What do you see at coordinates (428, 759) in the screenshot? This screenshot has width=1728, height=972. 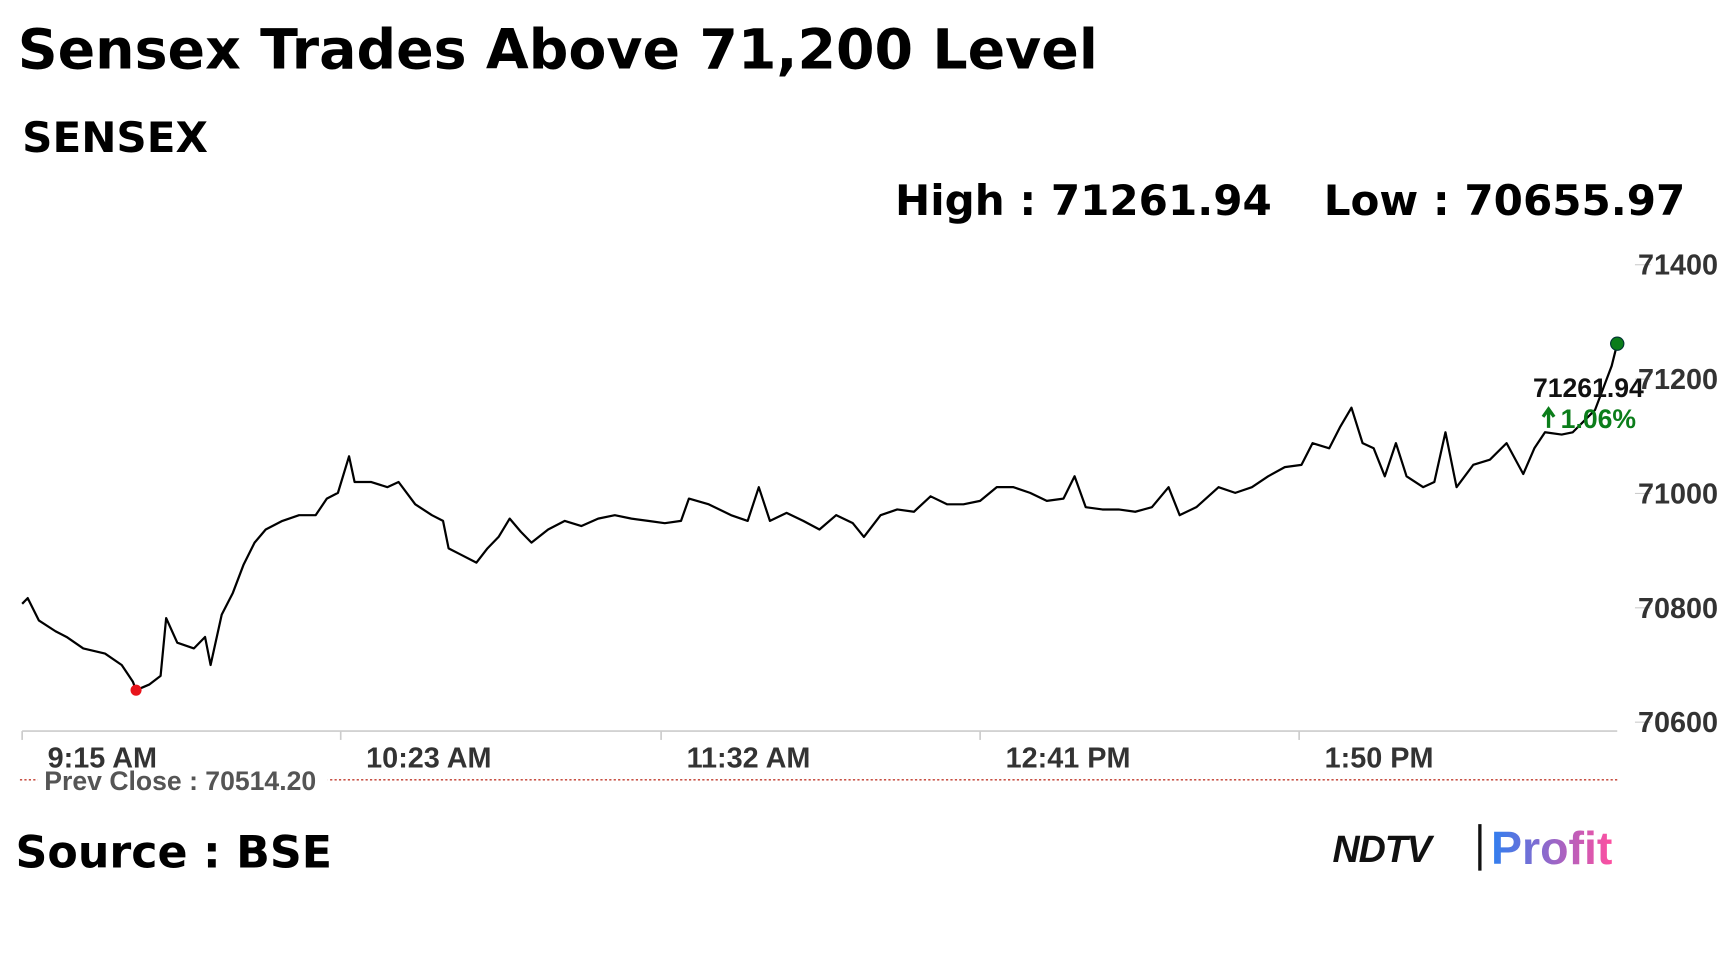 I see `x-tick-label: 10:23 AM` at bounding box center [428, 759].